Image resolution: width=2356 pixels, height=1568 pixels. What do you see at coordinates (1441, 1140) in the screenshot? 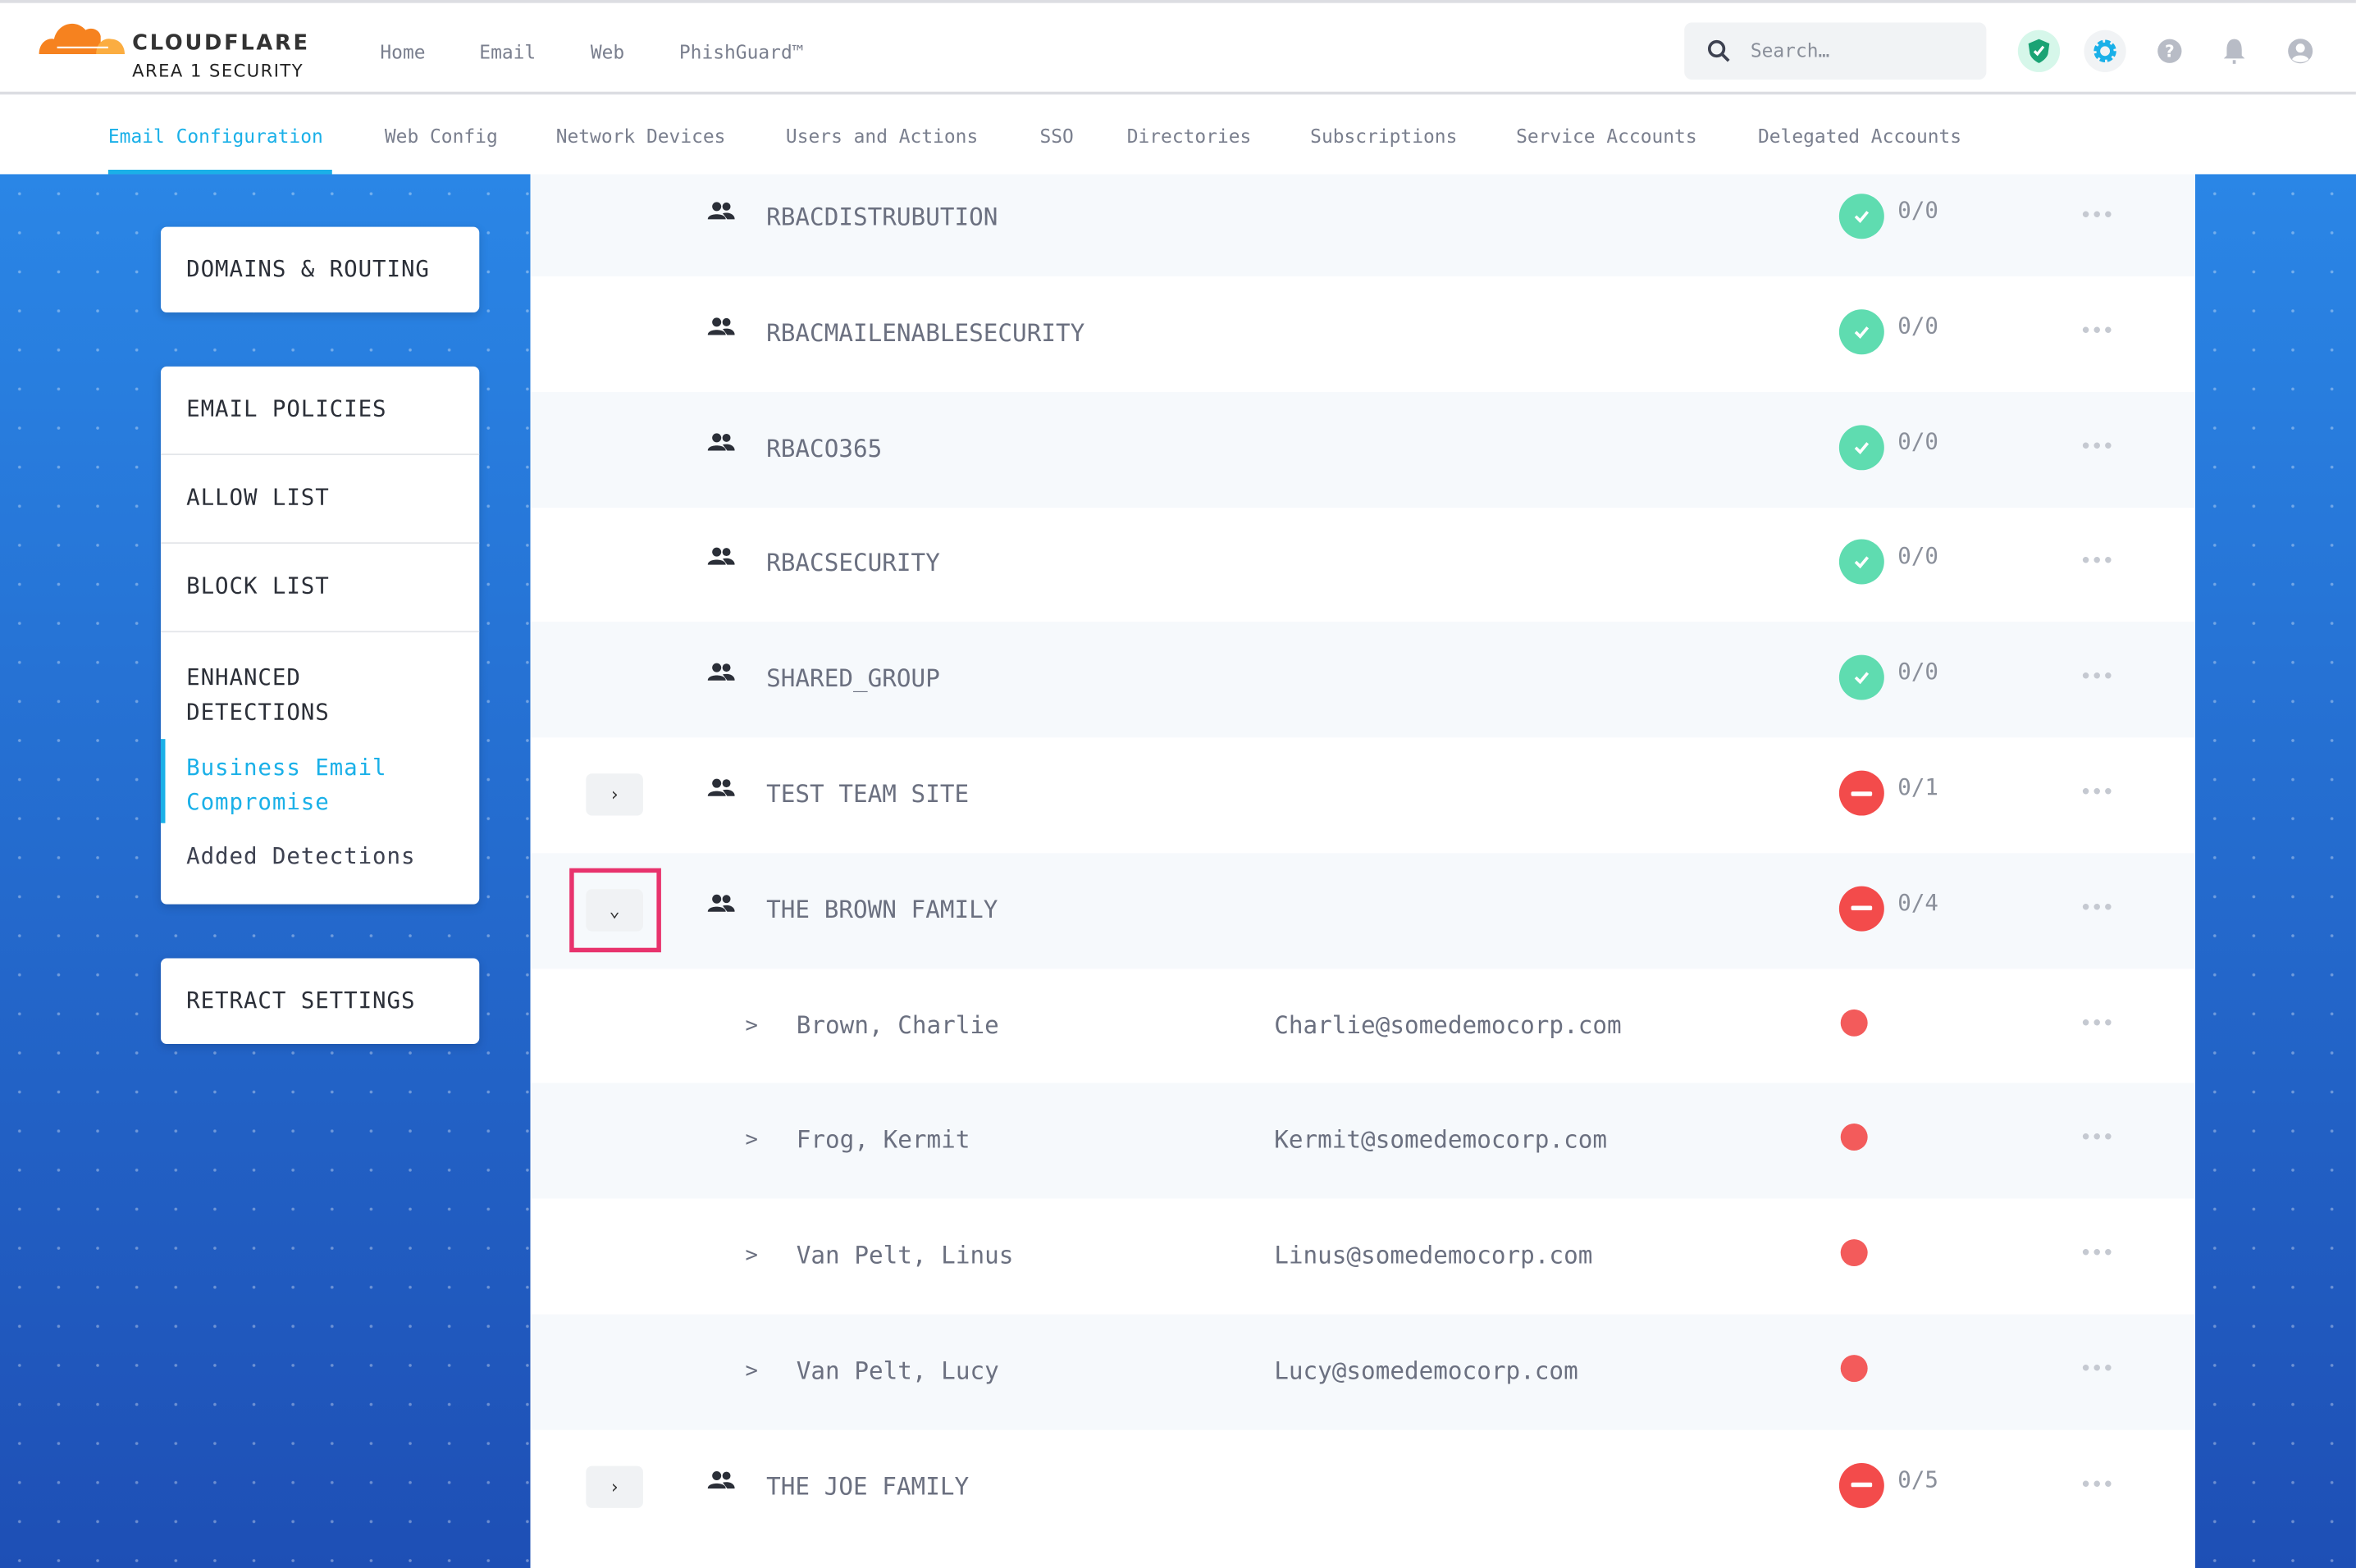
I see `member-email: Kermit@somedemocorp.com` at bounding box center [1441, 1140].